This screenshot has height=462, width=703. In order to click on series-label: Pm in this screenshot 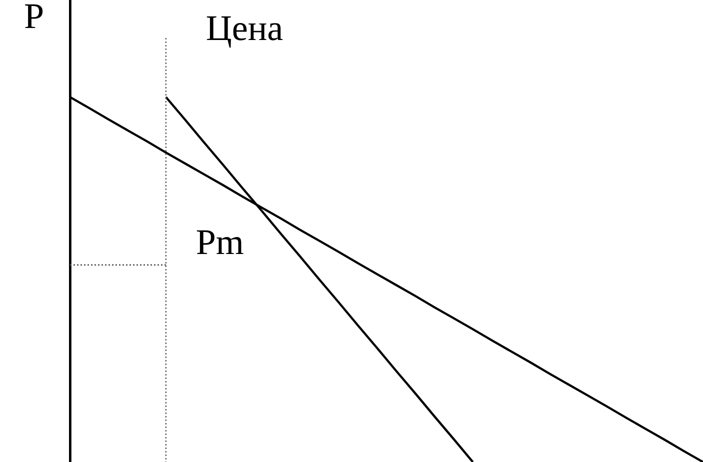, I will do `click(220, 242)`.